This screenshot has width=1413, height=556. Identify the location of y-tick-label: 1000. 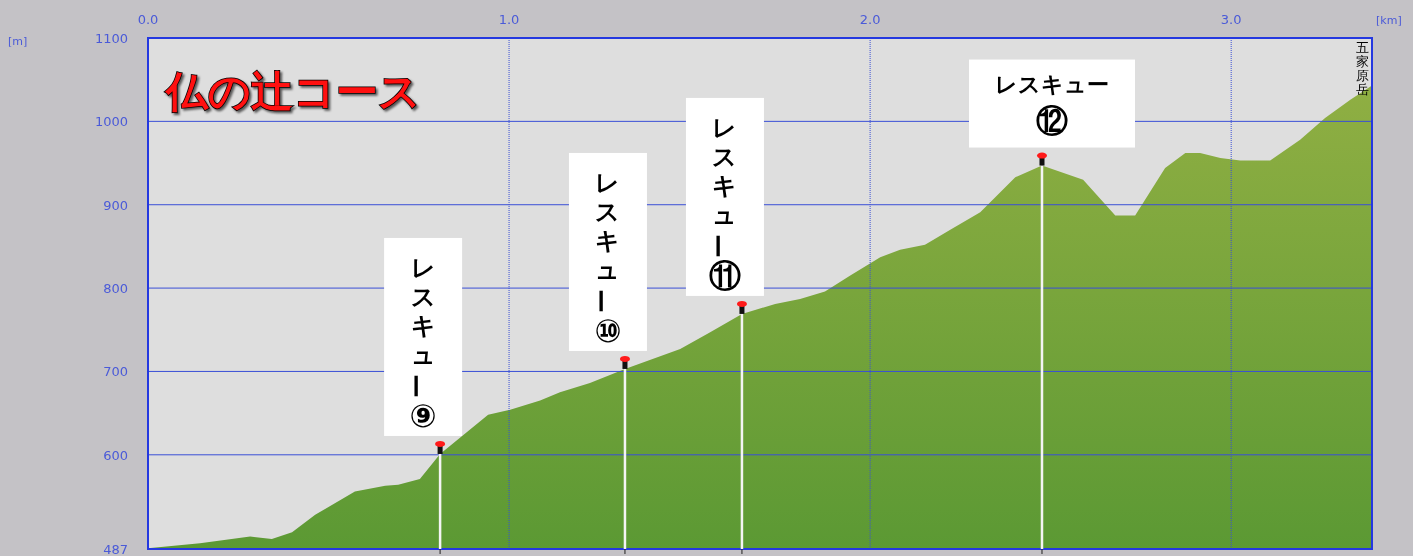
(111, 122).